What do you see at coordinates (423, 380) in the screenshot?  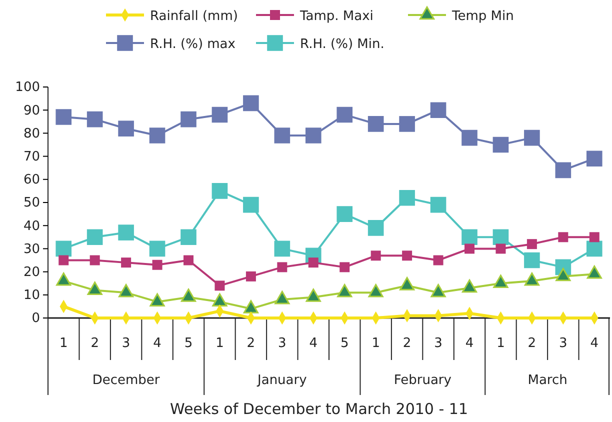 I see `text: February` at bounding box center [423, 380].